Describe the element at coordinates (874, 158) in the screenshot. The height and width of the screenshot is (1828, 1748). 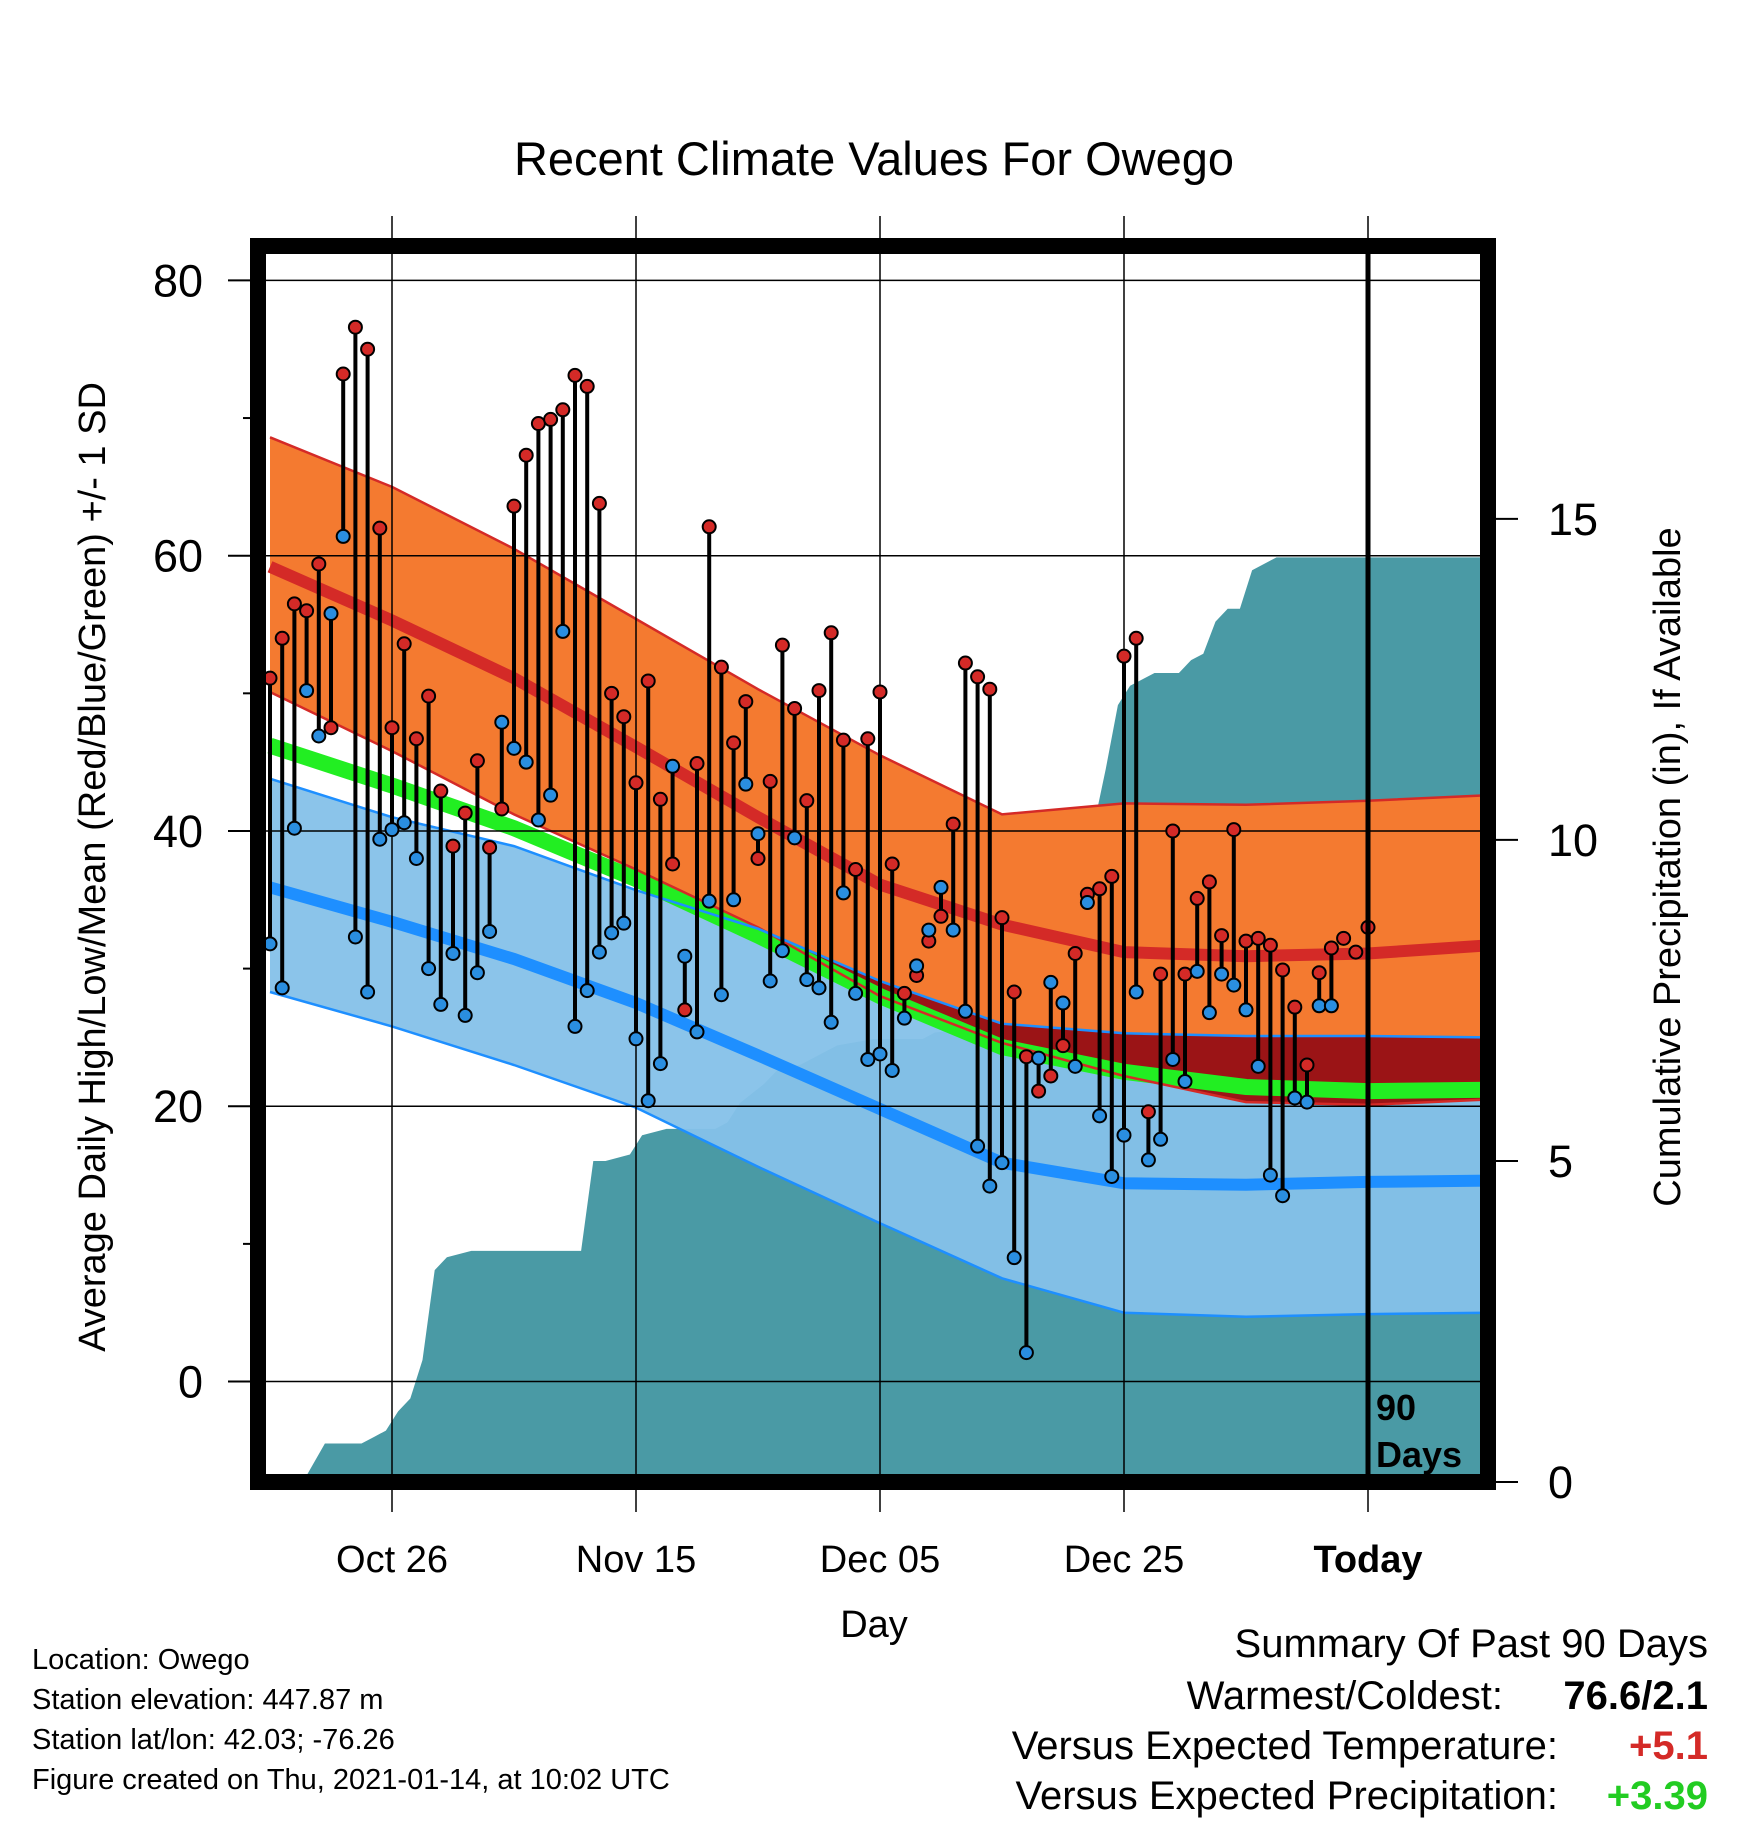
I see `chart-title: Recent Climate Values For Owego` at that location.